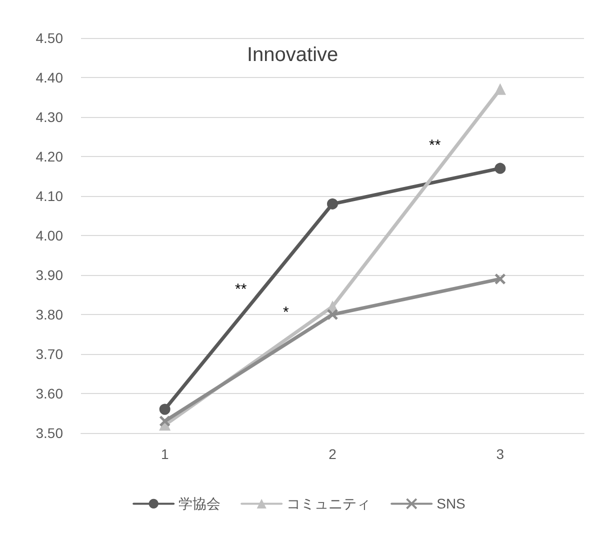 Image resolution: width=598 pixels, height=534 pixels. Describe the element at coordinates (50, 394) in the screenshot. I see `y-tick-label: 3.60` at that location.